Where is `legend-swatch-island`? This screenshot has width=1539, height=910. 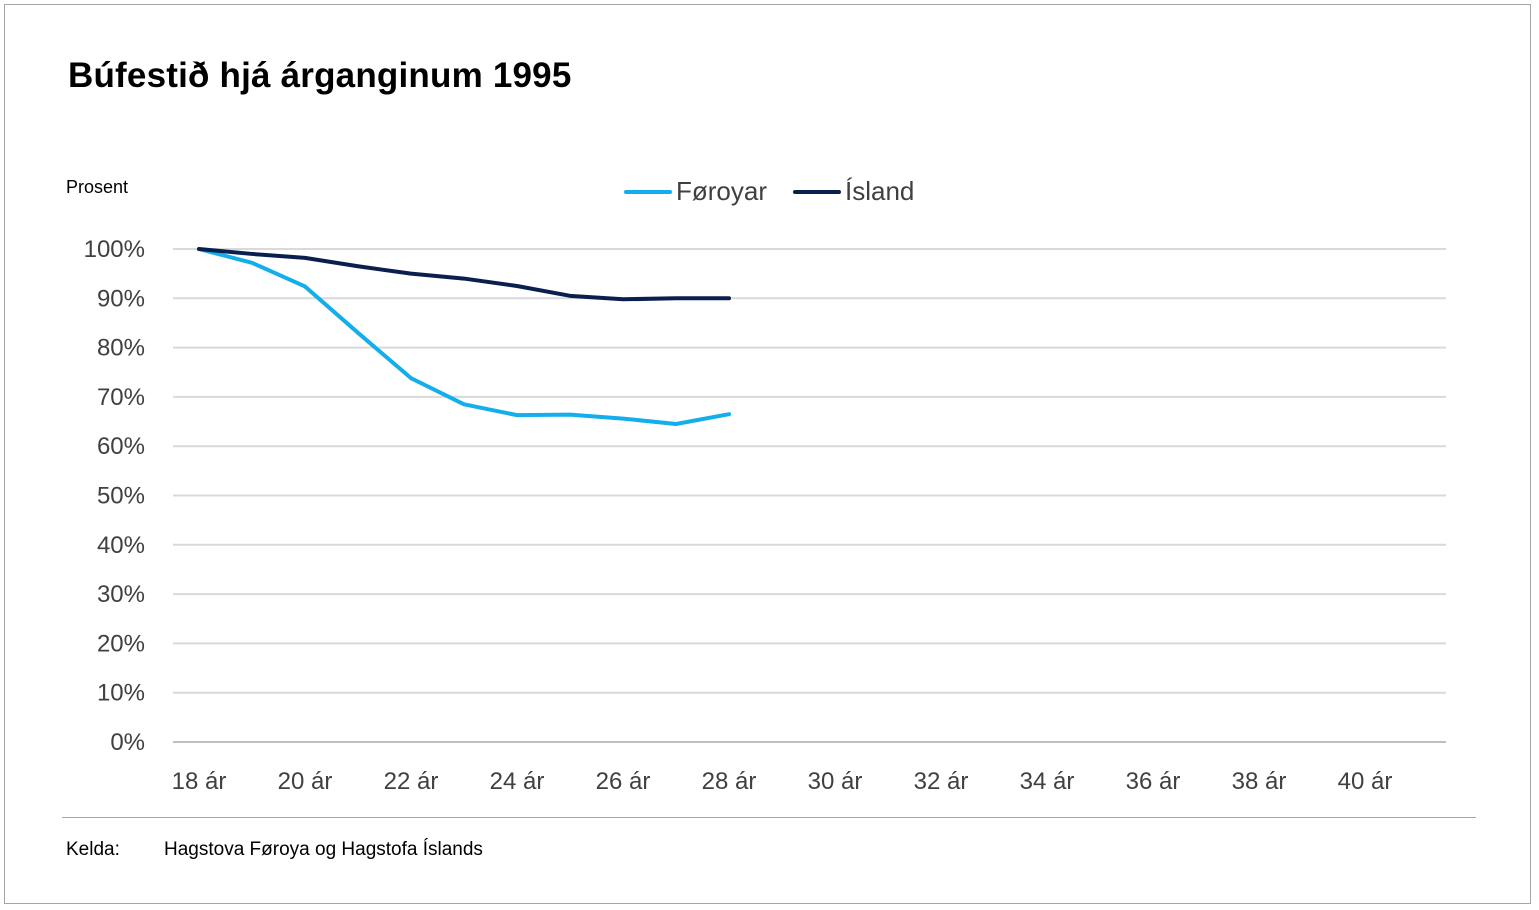
legend-swatch-island is located at coordinates (817, 191).